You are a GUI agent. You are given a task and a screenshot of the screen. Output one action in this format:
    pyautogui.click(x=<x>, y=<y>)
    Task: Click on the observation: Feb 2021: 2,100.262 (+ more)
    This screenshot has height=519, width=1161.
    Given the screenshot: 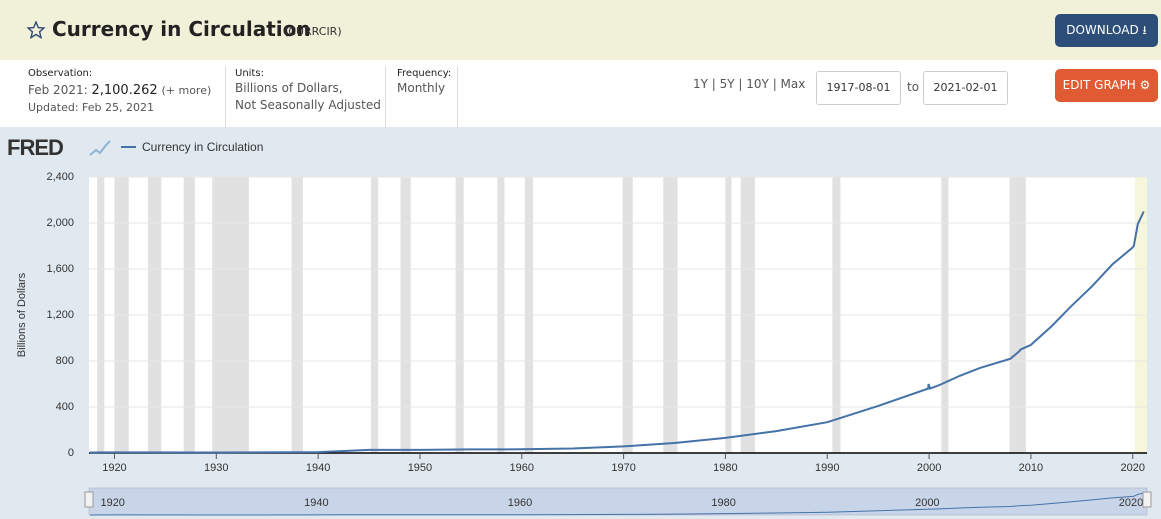 What is the action you would take?
    pyautogui.click(x=119, y=90)
    